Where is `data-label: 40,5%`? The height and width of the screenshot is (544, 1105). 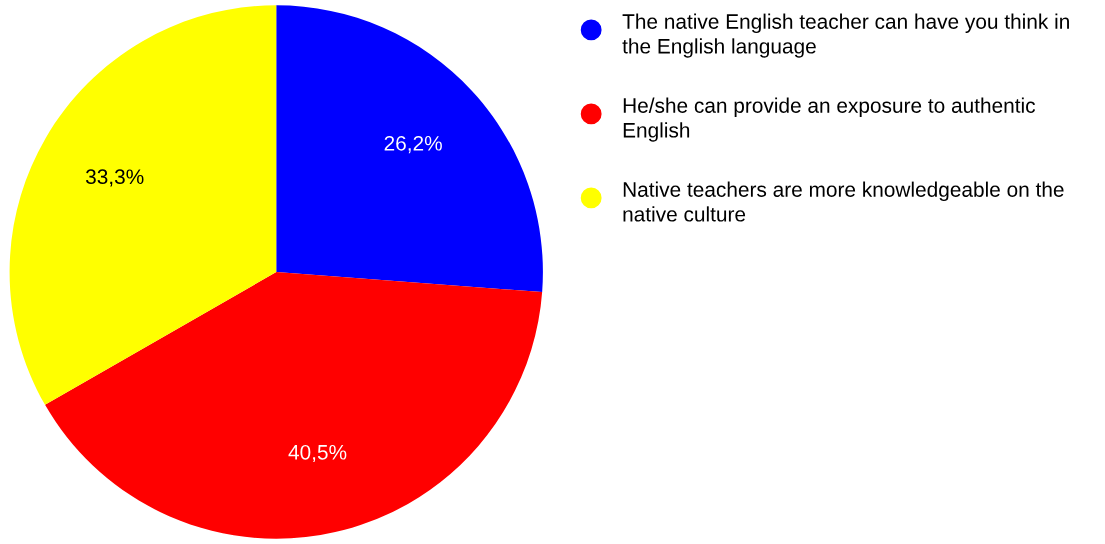
data-label: 40,5% is located at coordinates (317, 453).